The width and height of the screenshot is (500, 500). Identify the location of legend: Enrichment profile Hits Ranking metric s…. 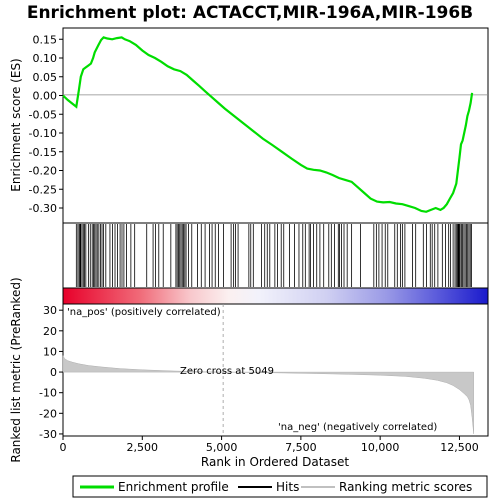
(280, 486).